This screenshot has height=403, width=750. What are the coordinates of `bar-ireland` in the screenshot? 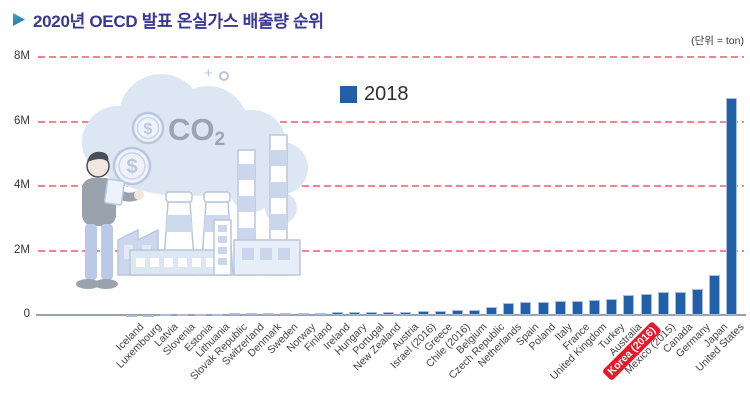 It's located at (337, 313).